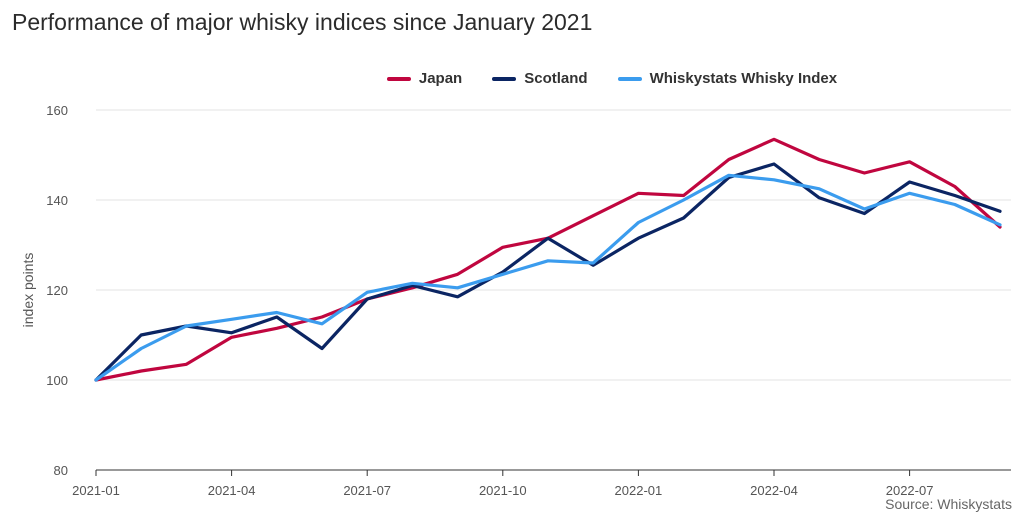  I want to click on legend-swatch-whiskystats, so click(629, 78).